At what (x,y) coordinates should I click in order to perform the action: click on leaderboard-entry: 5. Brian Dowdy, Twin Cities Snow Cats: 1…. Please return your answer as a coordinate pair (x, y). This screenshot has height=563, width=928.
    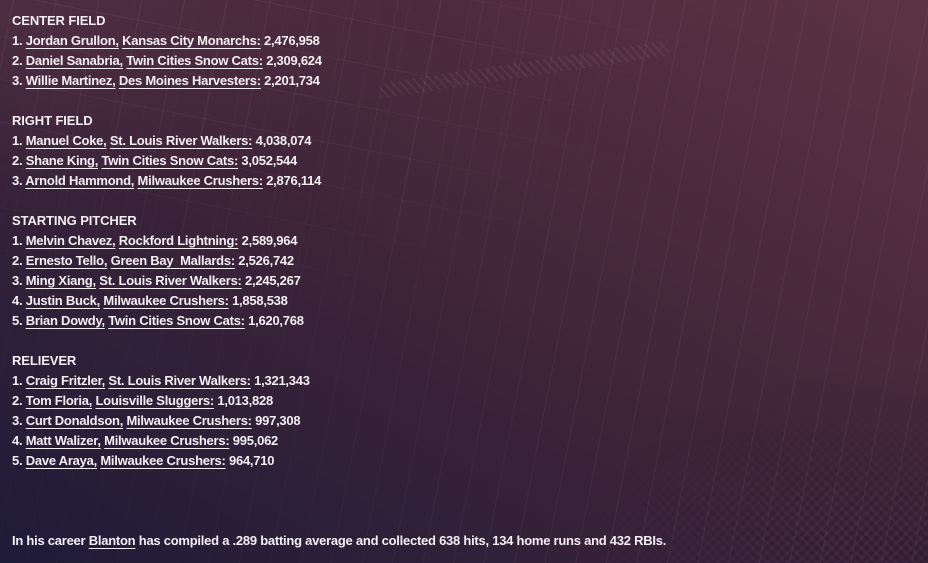
    Looking at the image, I should click on (463, 321).